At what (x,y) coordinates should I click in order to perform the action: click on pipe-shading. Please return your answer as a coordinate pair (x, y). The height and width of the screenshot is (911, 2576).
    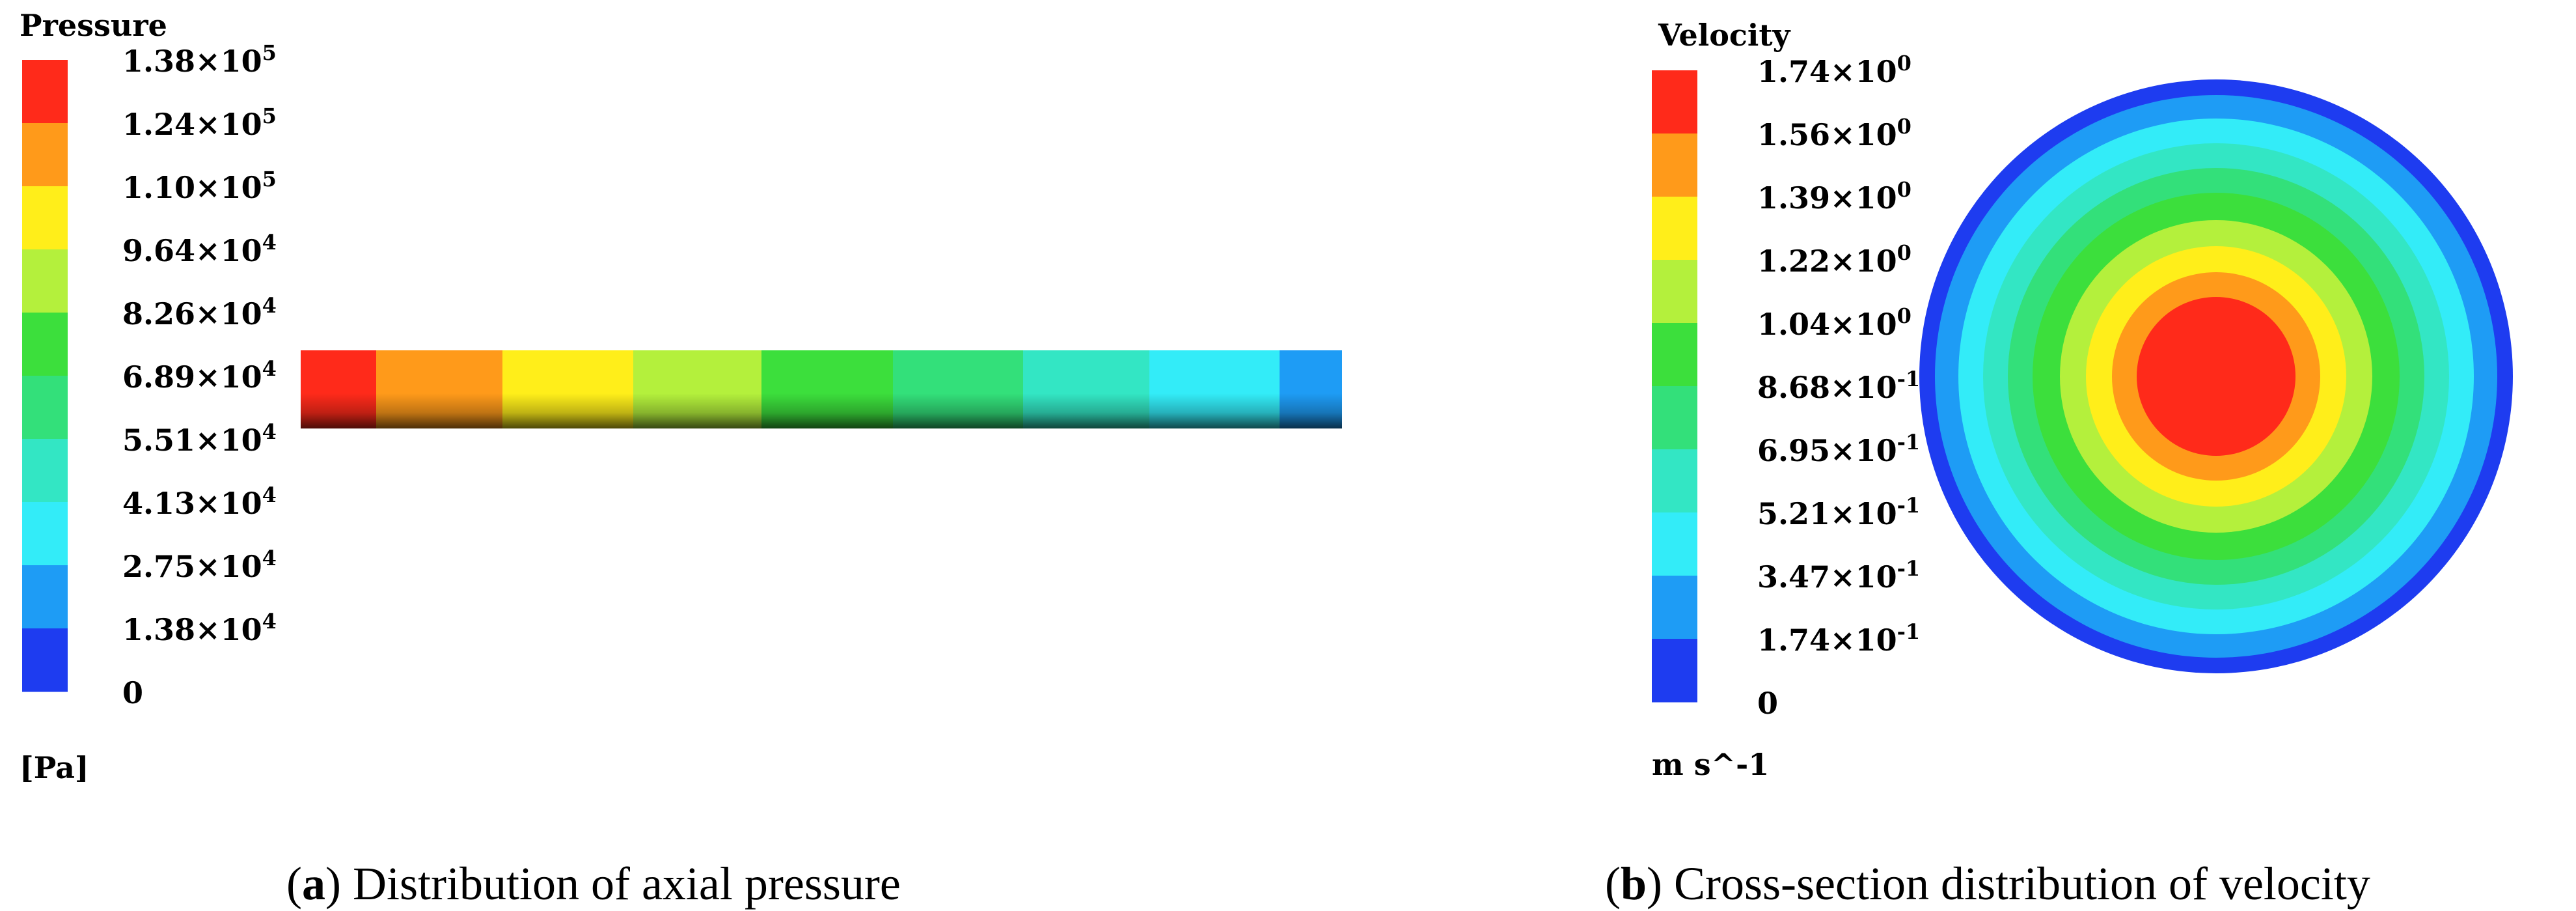
    Looking at the image, I should click on (822, 389).